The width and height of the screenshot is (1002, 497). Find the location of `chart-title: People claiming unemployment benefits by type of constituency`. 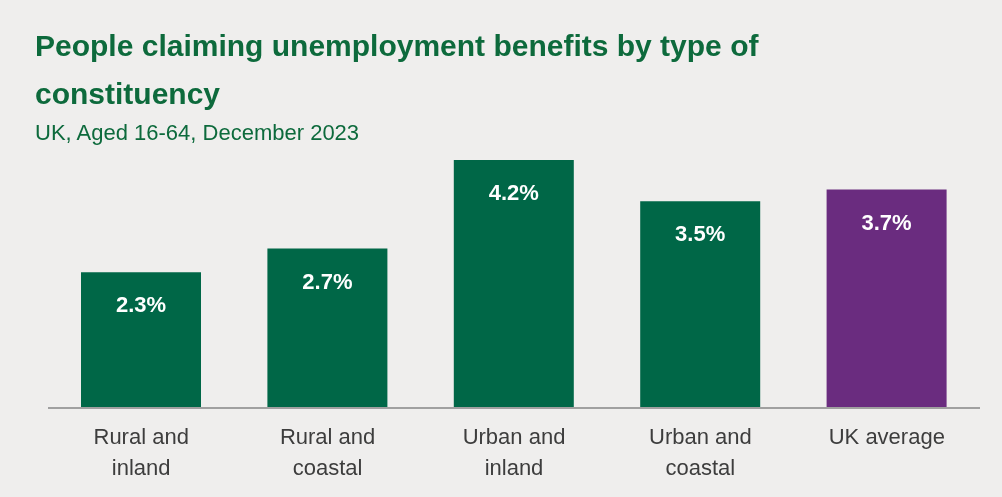

chart-title: People claiming unemployment benefits by type of constituency is located at coordinates (397, 70).